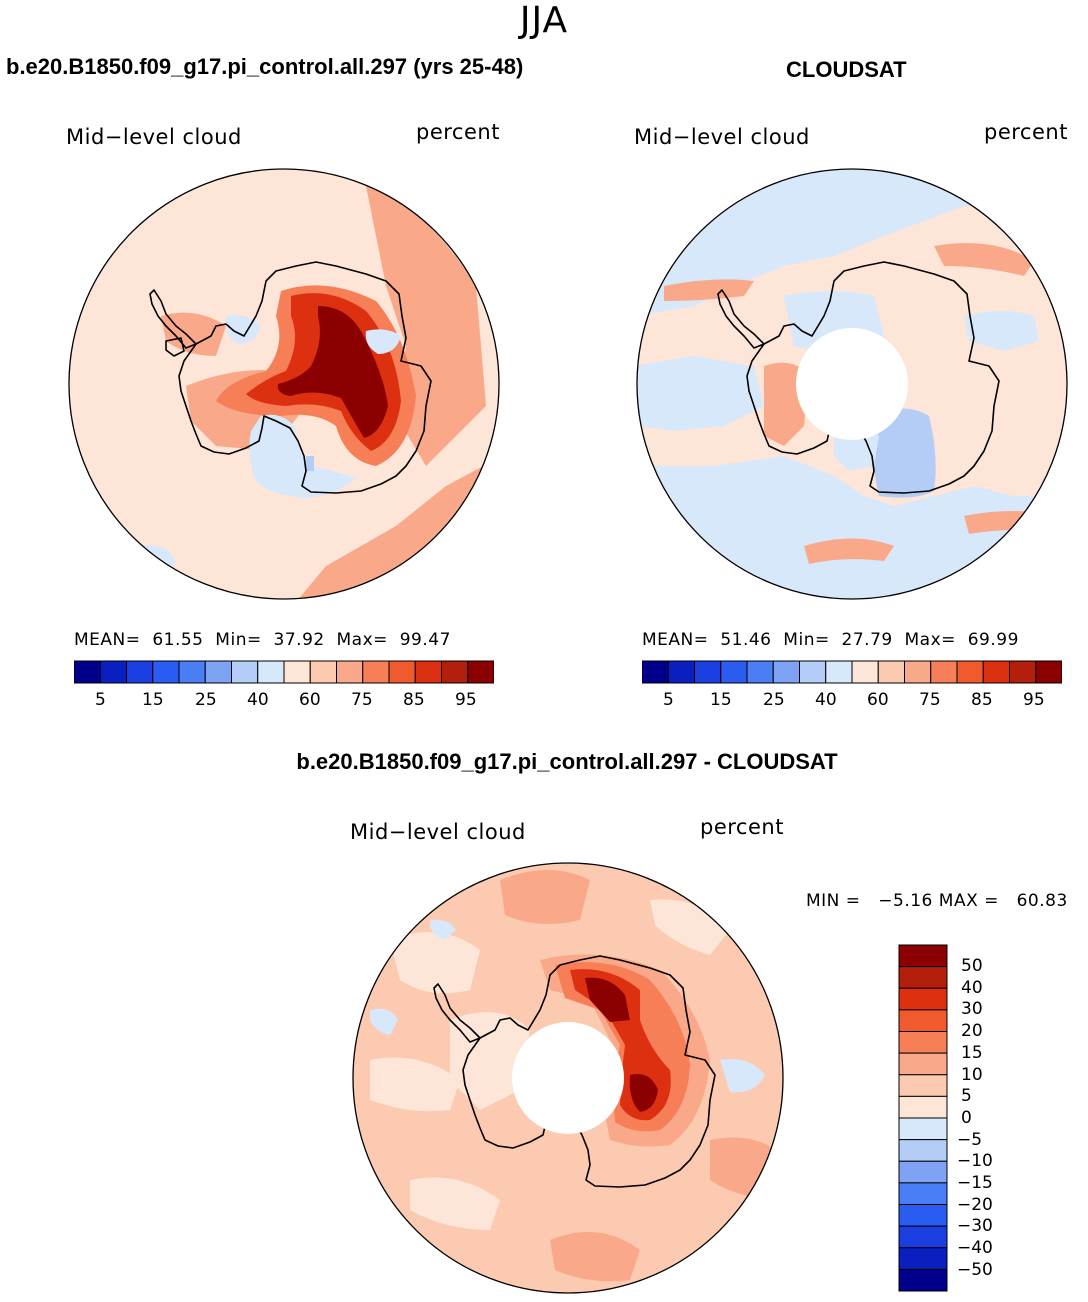  I want to click on cloudsat-mean-label: MEAN=, so click(675, 640).